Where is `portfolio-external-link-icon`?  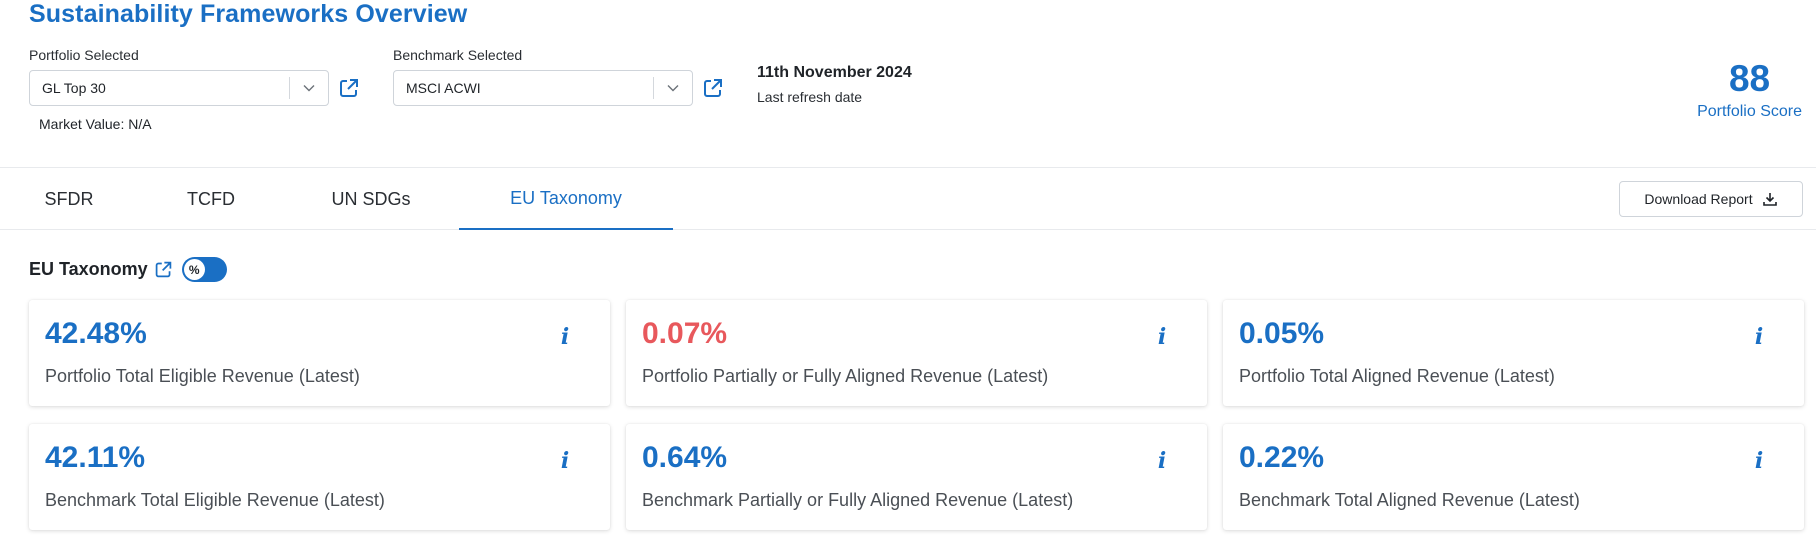
portfolio-external-link-icon is located at coordinates (349, 88).